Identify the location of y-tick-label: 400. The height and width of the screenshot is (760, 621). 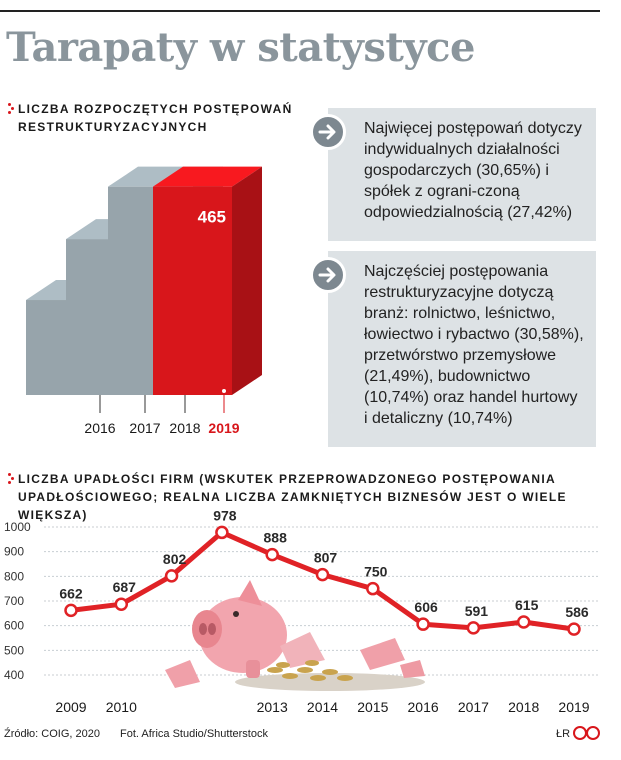
(14, 675).